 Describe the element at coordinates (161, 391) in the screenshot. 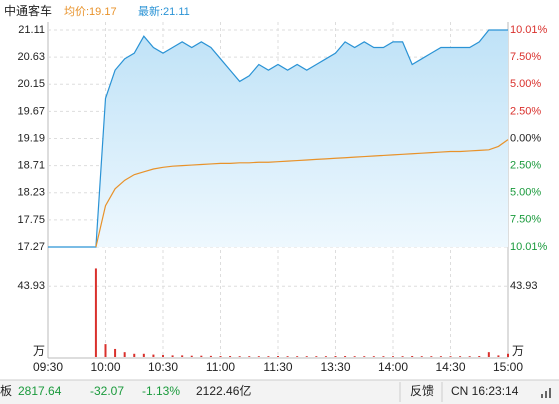

I see `change-pct: -1.13%` at that location.